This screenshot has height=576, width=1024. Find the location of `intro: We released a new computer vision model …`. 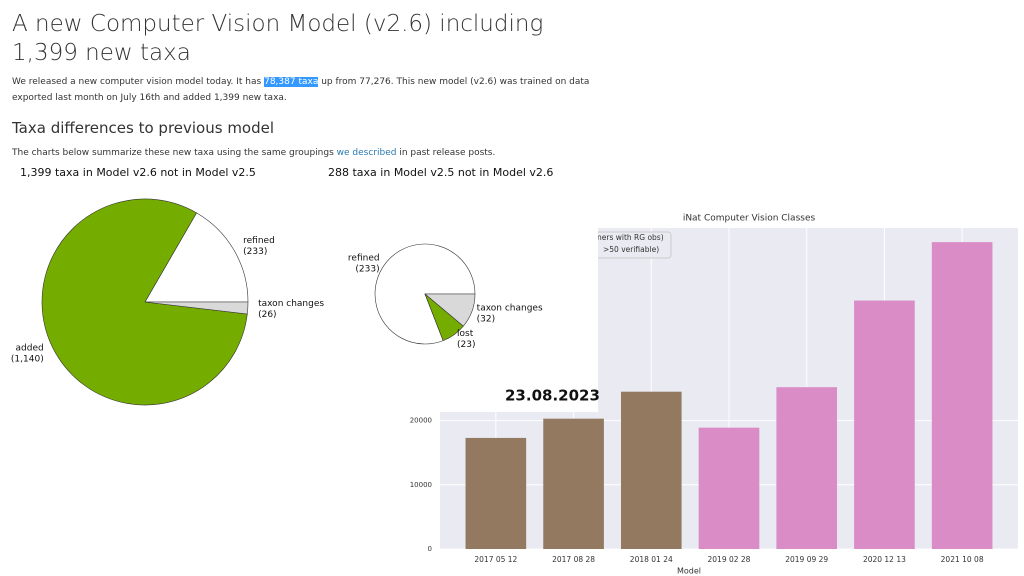

intro: We released a new computer vision model … is located at coordinates (302, 90).